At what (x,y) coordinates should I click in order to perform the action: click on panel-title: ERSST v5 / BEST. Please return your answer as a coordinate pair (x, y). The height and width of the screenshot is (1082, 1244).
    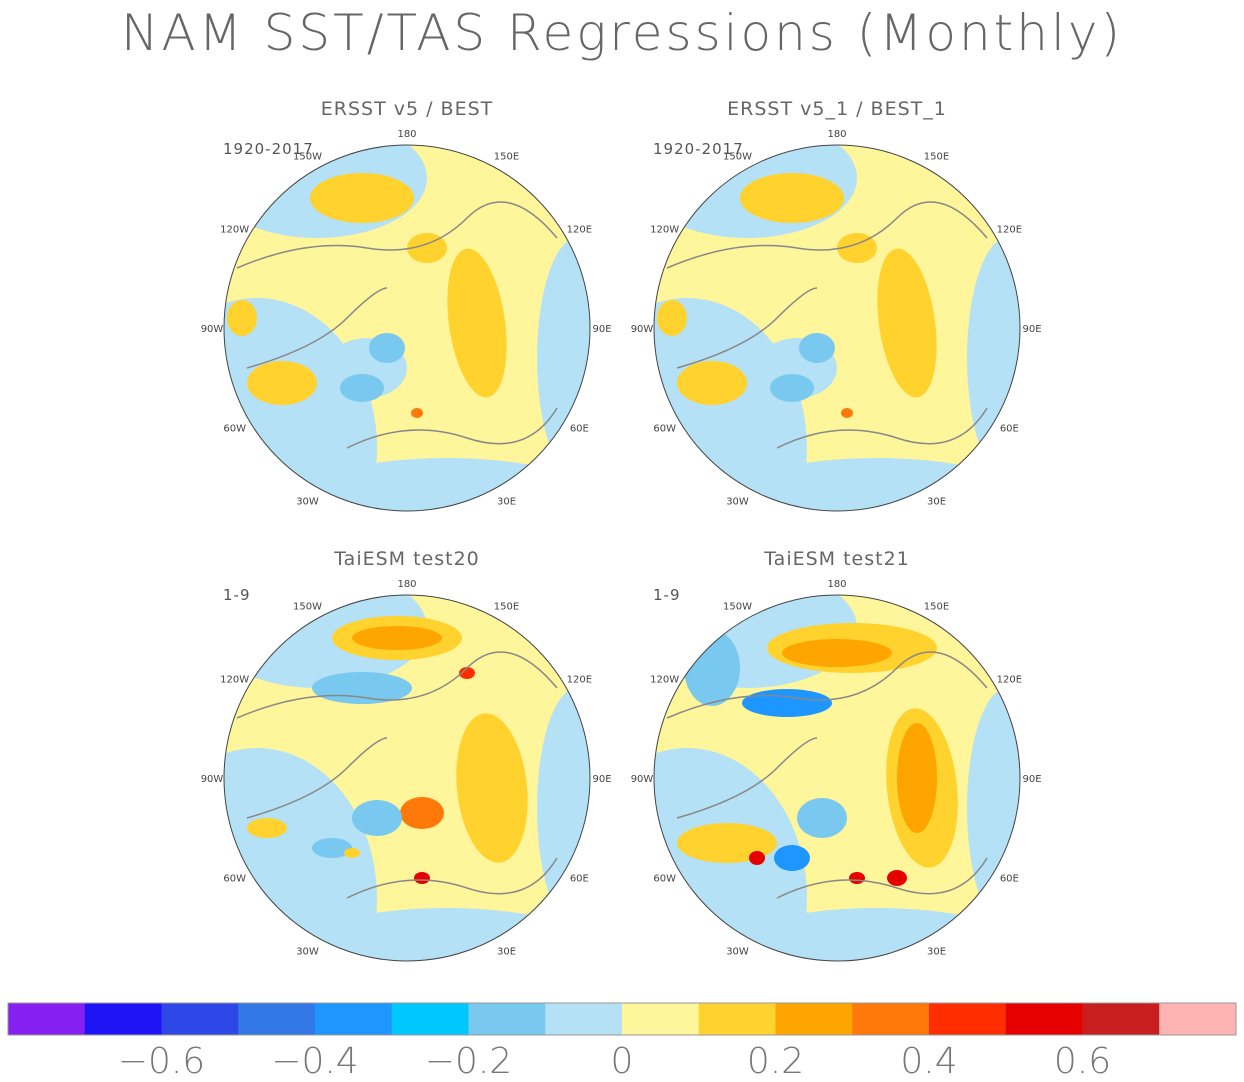
    Looking at the image, I should click on (407, 109).